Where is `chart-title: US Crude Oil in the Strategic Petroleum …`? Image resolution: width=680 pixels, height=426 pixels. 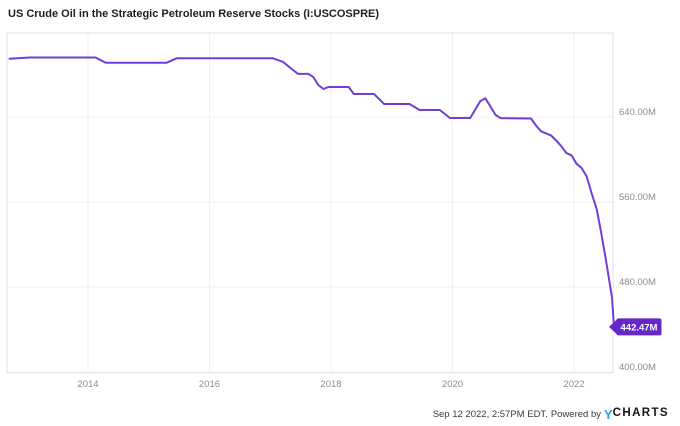
chart-title: US Crude Oil in the Strategic Petroleum … is located at coordinates (194, 14).